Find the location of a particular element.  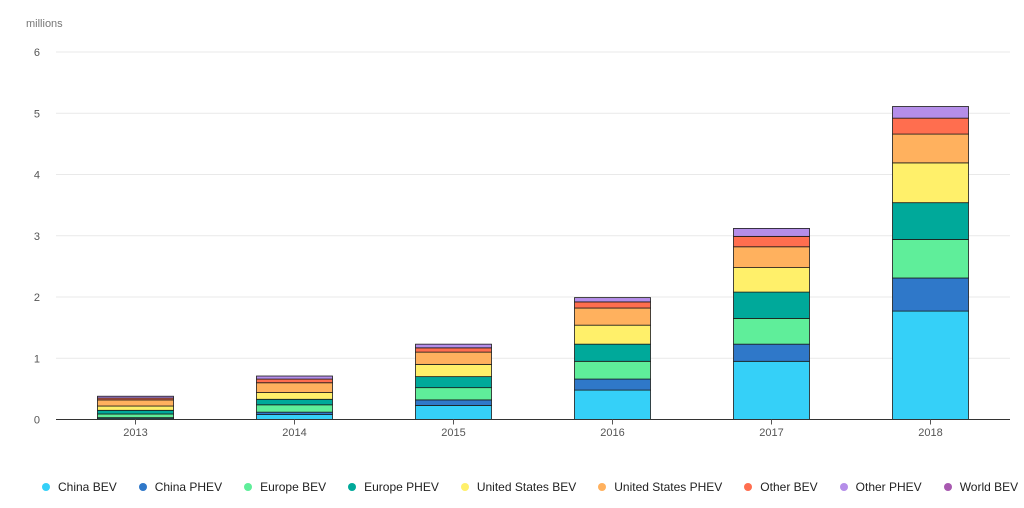

legend-item: United States PHEV is located at coordinates (660, 487).